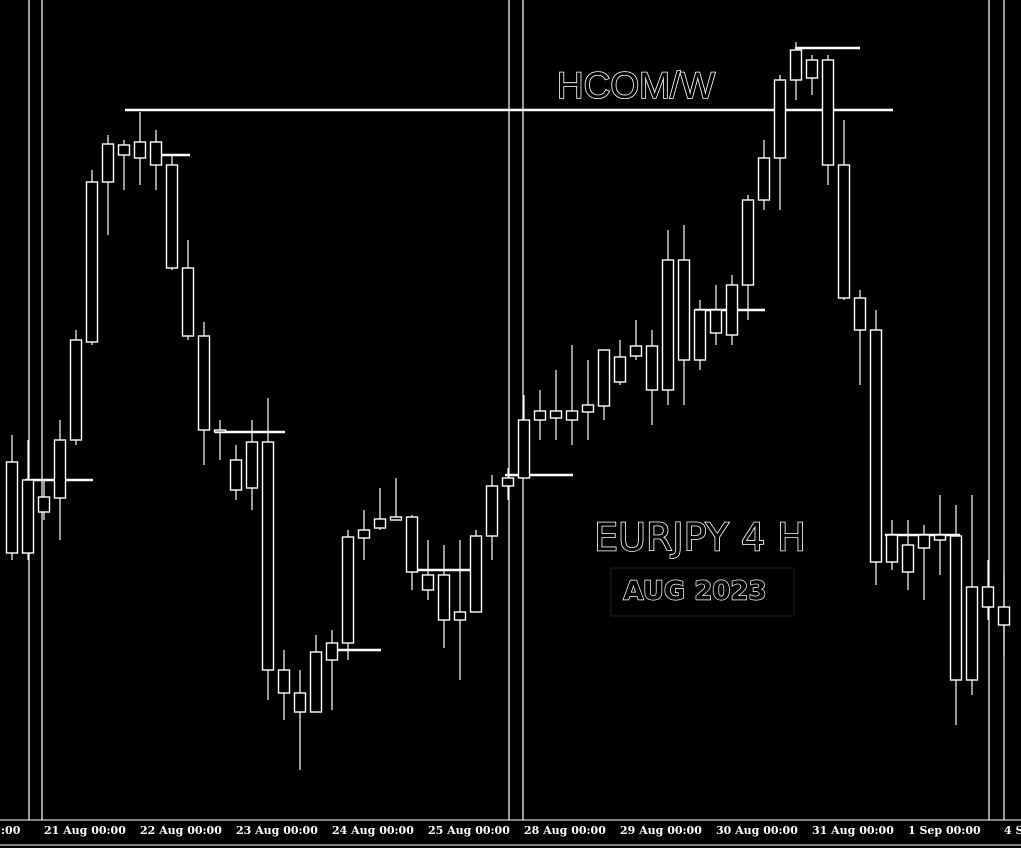 The image size is (1021, 848). What do you see at coordinates (944, 830) in the screenshot?
I see `x-tick-label: 1 Sep 00:00` at bounding box center [944, 830].